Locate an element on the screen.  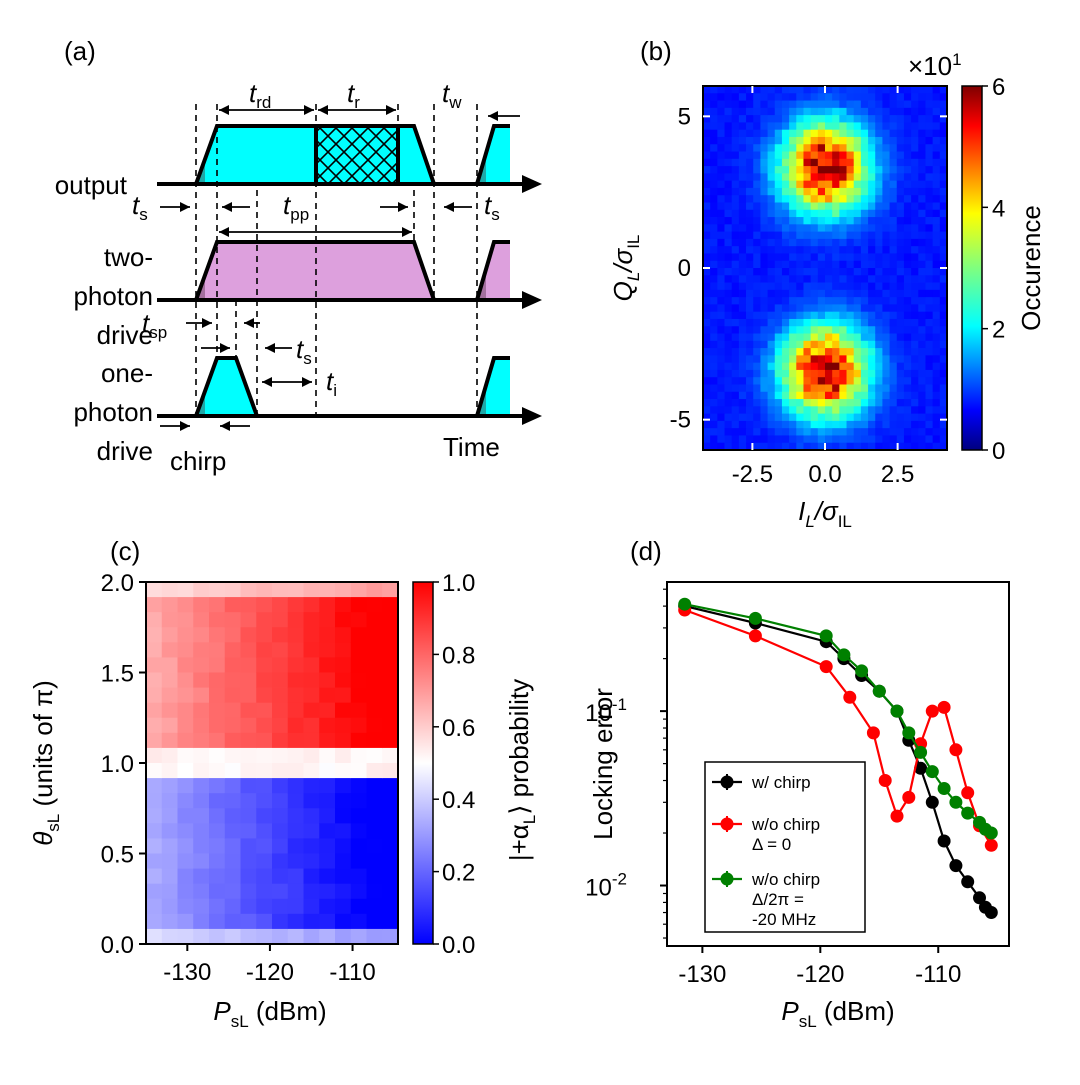
row-label-two-photon-2: photon is located at coordinates (113, 296).